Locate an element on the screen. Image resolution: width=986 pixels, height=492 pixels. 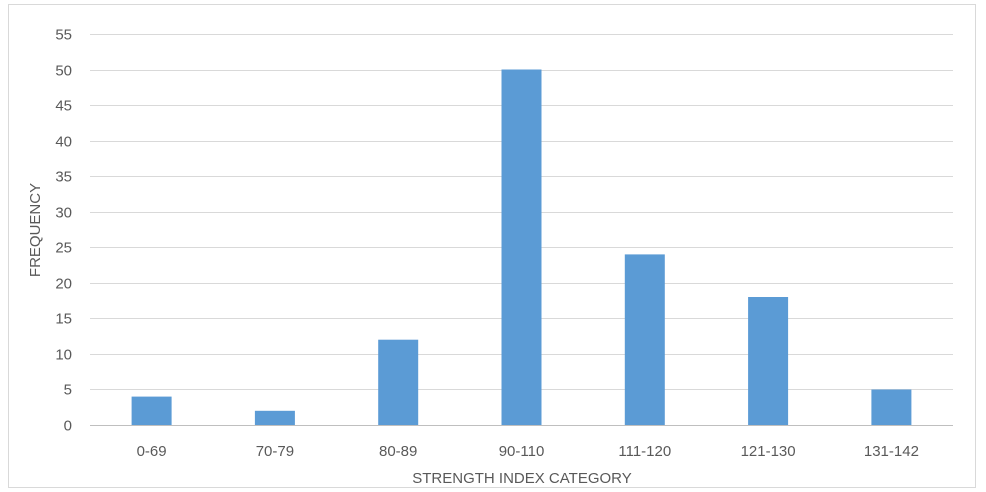
x-tick-label: 80-89 is located at coordinates (398, 451).